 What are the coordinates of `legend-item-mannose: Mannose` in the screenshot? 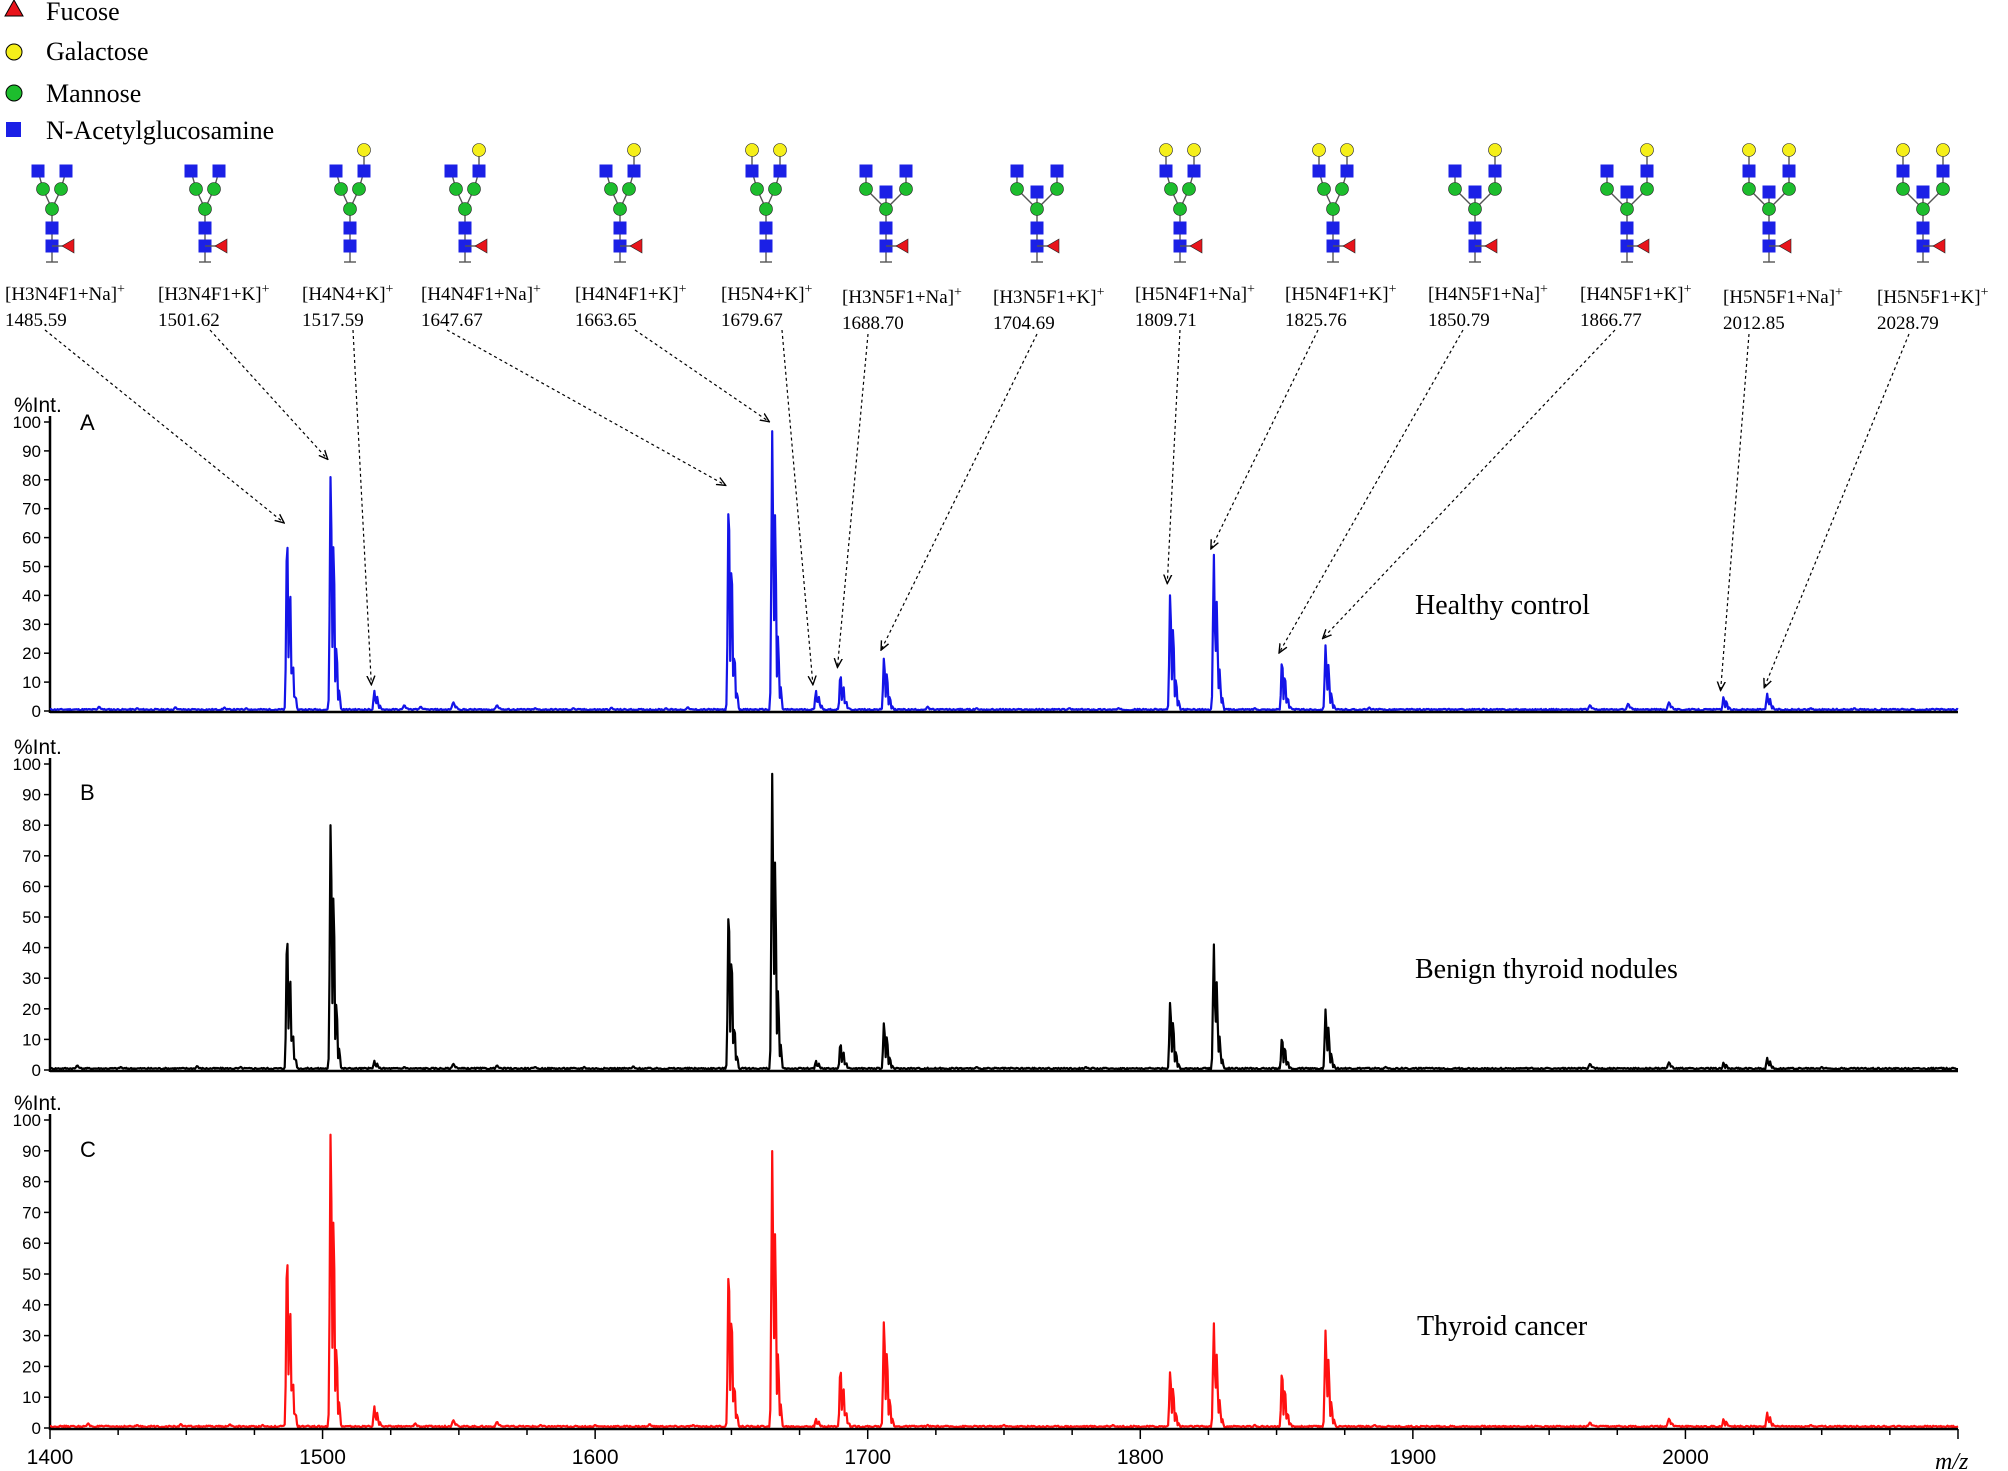 It's located at (73, 93).